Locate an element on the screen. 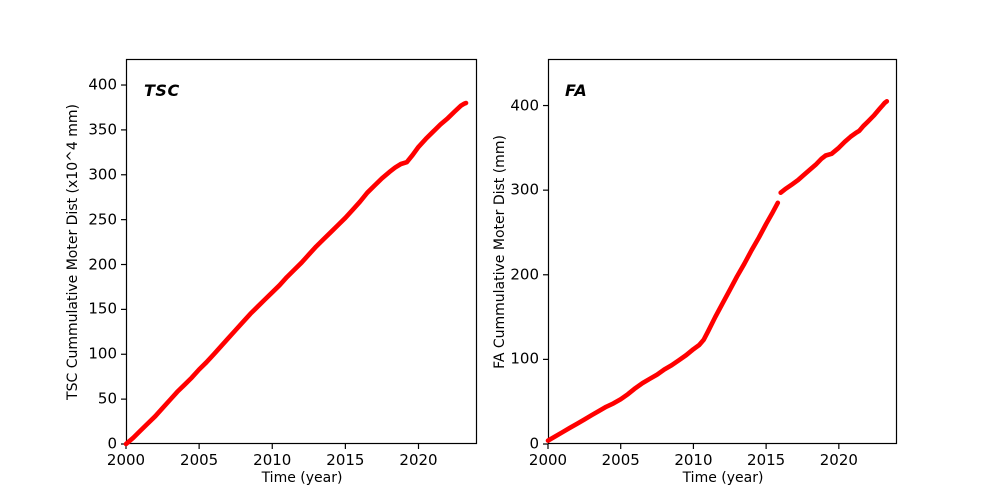 The image size is (1000, 500). y-tick-label: 150 is located at coordinates (102, 308).